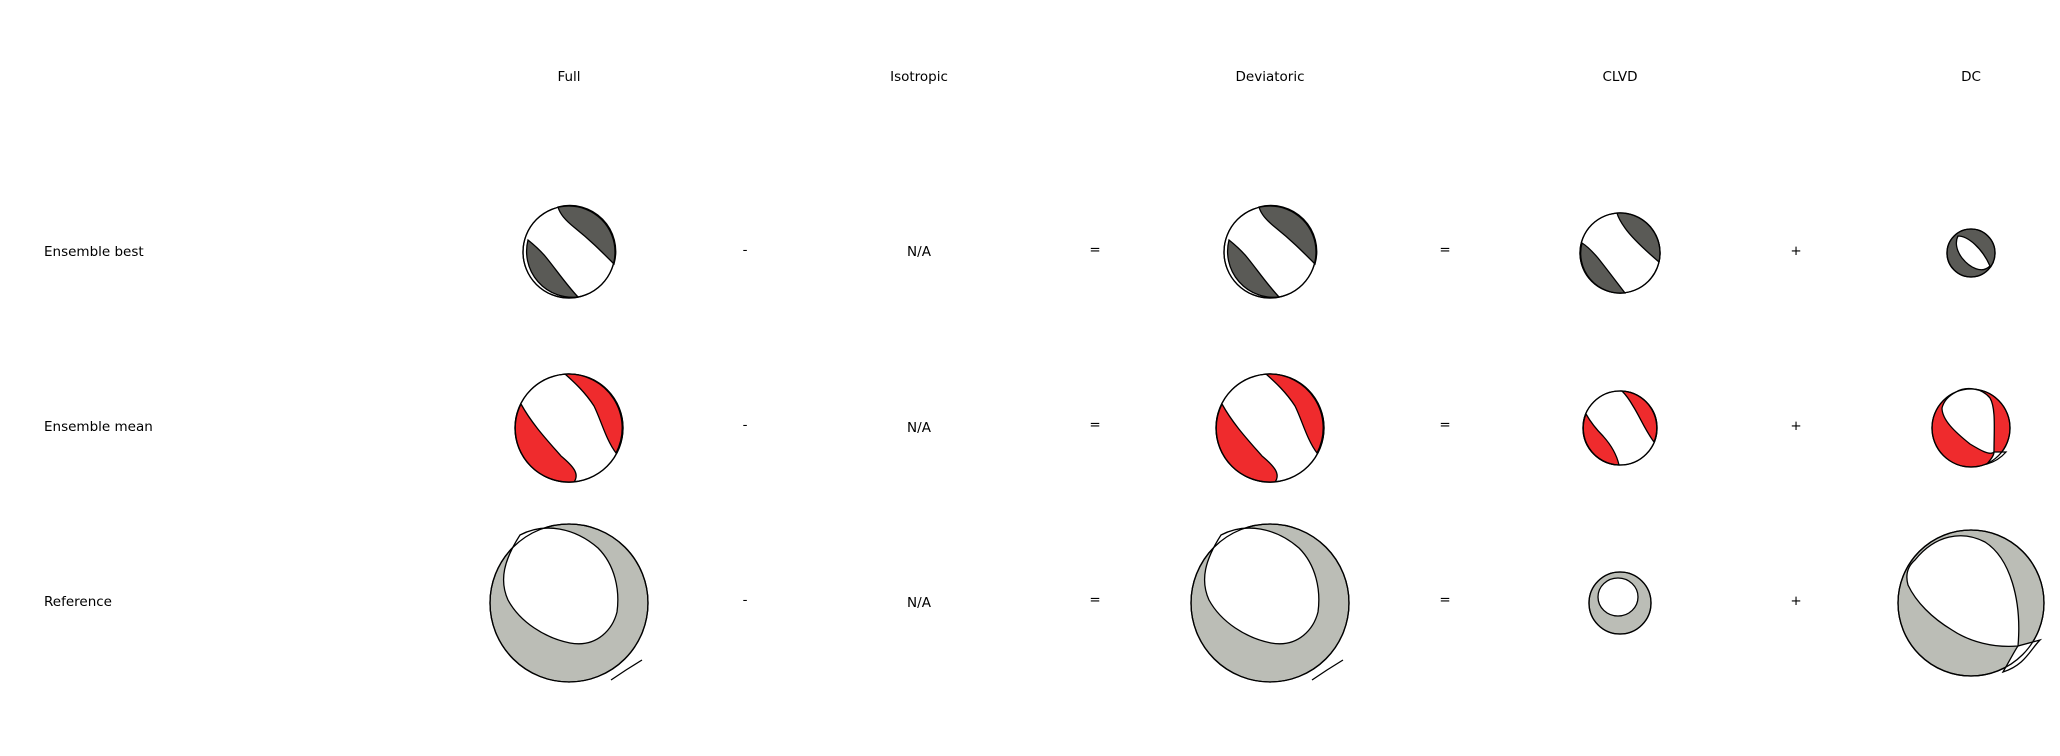 The height and width of the screenshot is (756, 2060). What do you see at coordinates (1971, 77) in the screenshot?
I see `column-header-dc: DC` at bounding box center [1971, 77].